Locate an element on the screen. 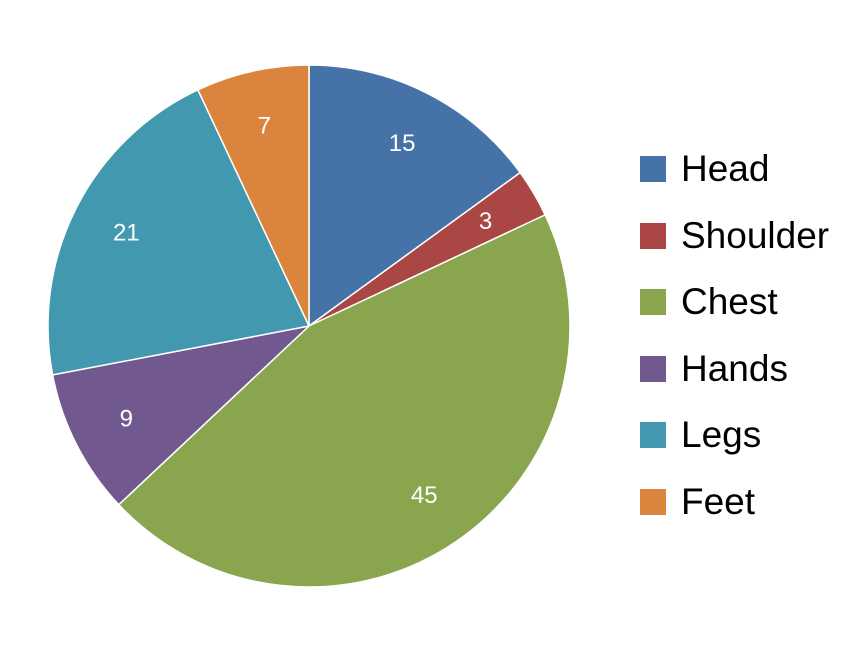  pie-slice-legs is located at coordinates (178, 232).